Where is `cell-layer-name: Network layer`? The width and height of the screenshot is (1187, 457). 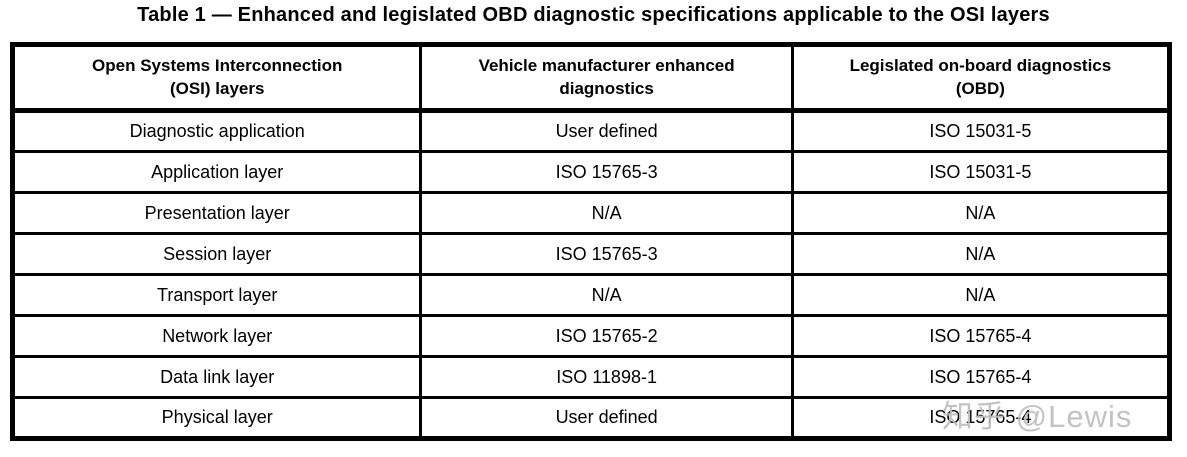
cell-layer-name: Network layer is located at coordinates (216, 336).